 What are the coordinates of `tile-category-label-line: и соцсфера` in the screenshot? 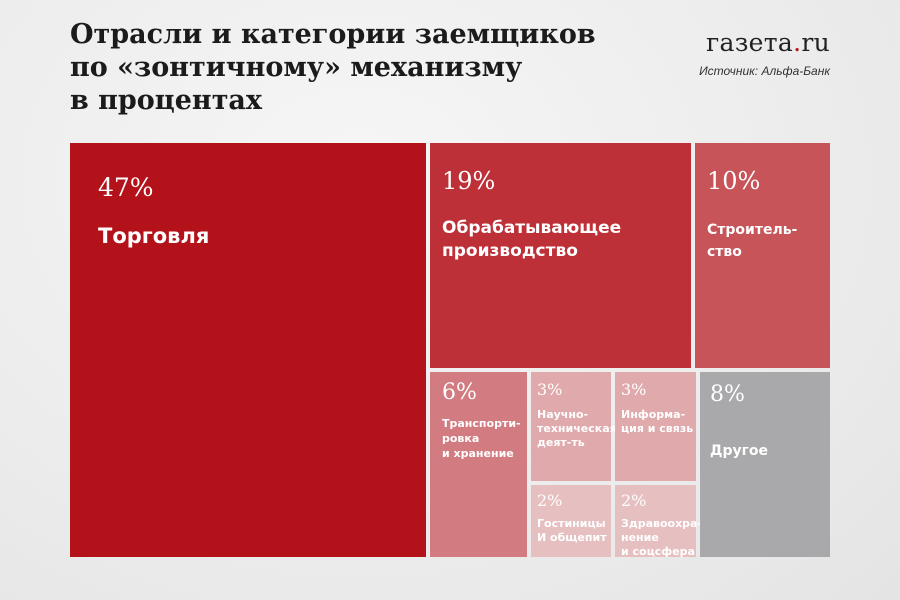 It's located at (658, 551).